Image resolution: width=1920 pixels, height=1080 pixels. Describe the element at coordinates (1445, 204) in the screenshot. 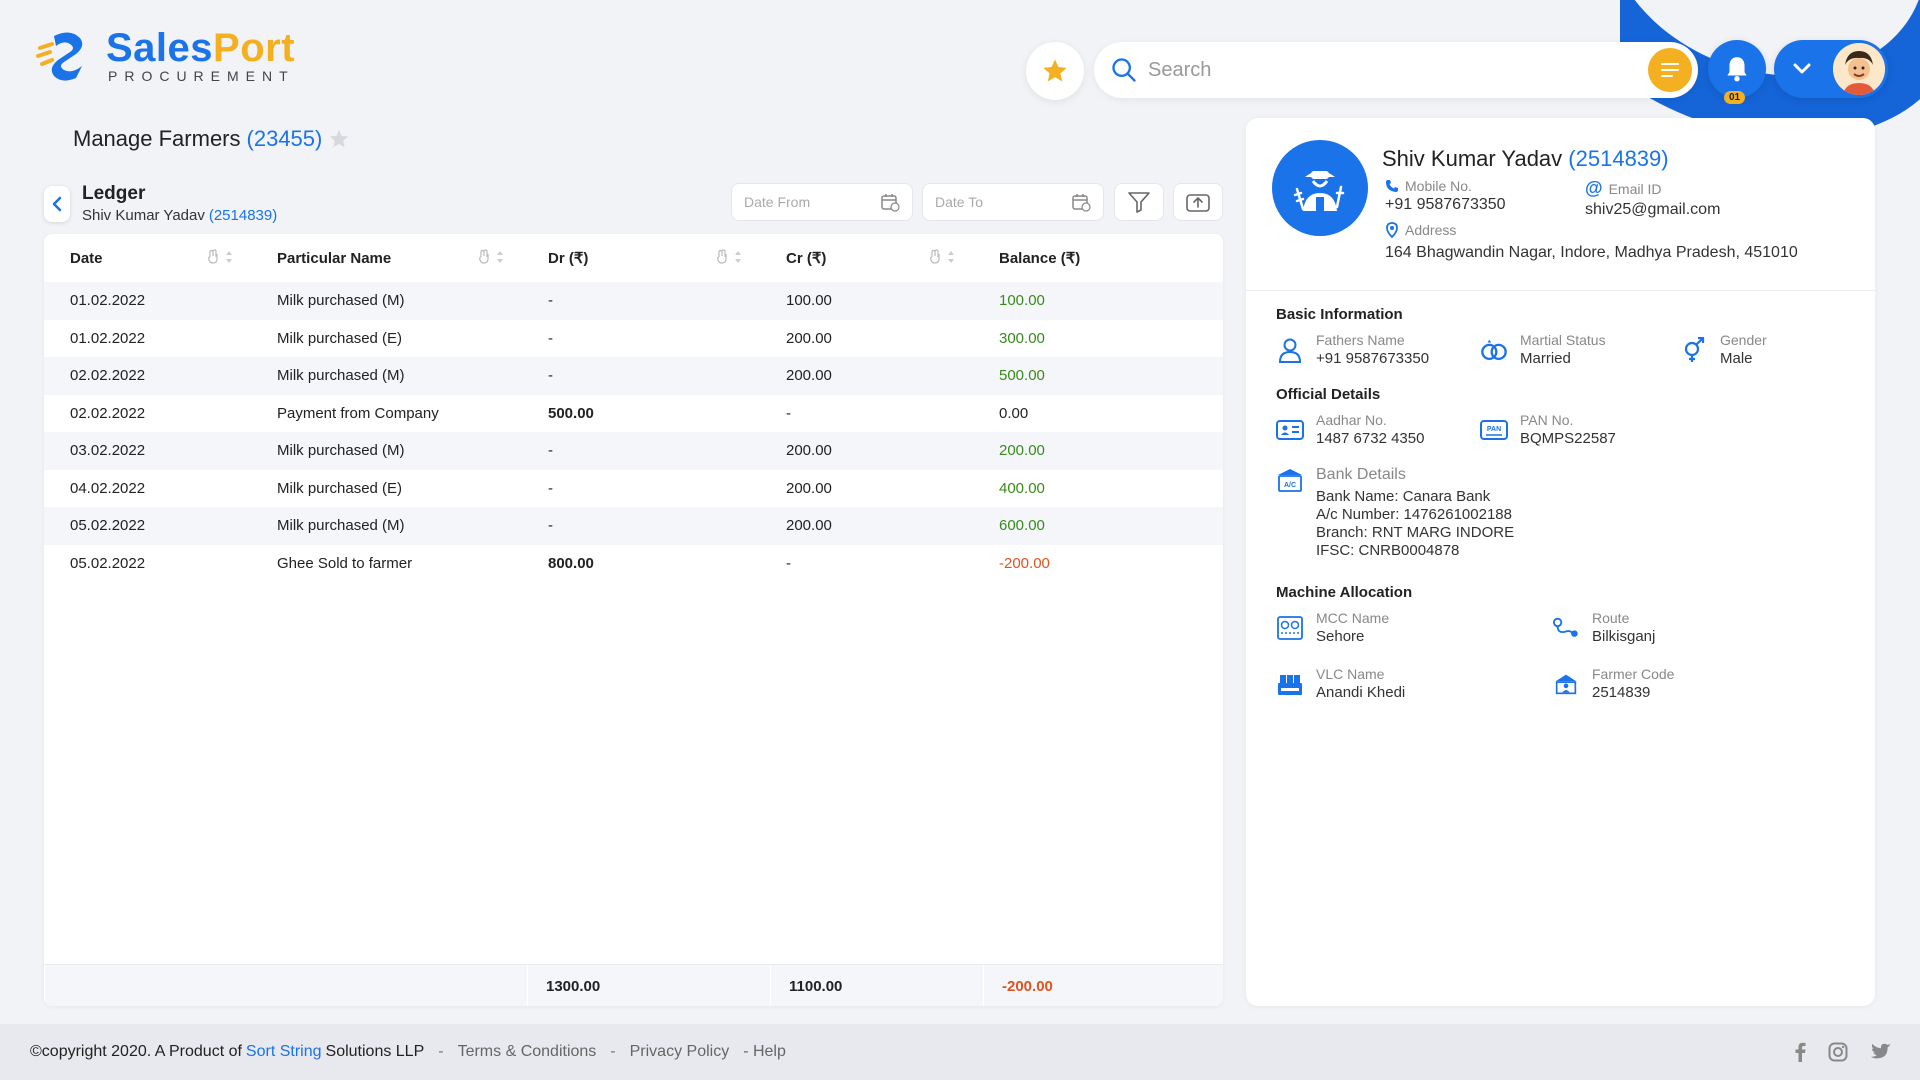

I see `mobile-number: +91 9587673350` at that location.